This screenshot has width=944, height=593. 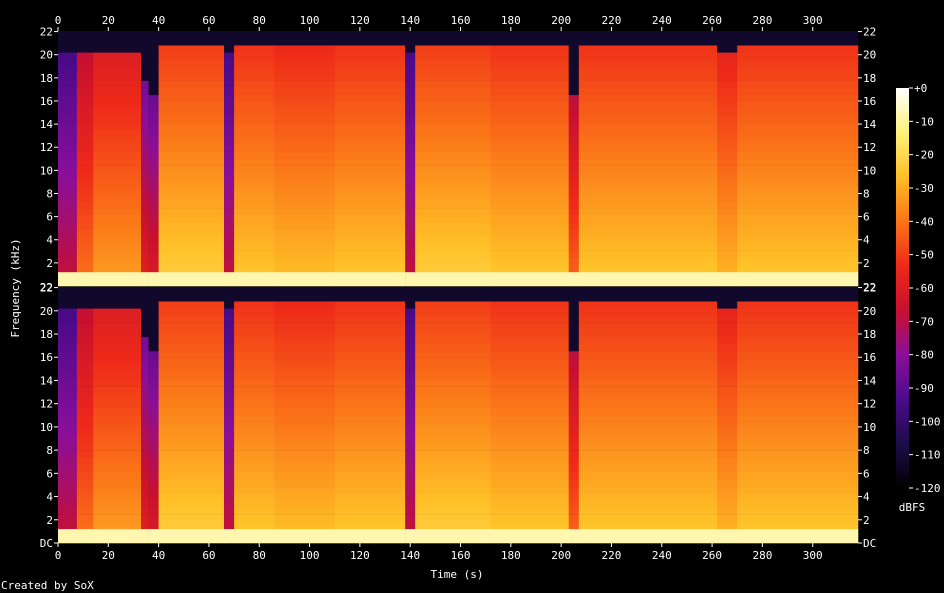 I want to click on x-tick-label-bottom: 120, so click(x=360, y=555).